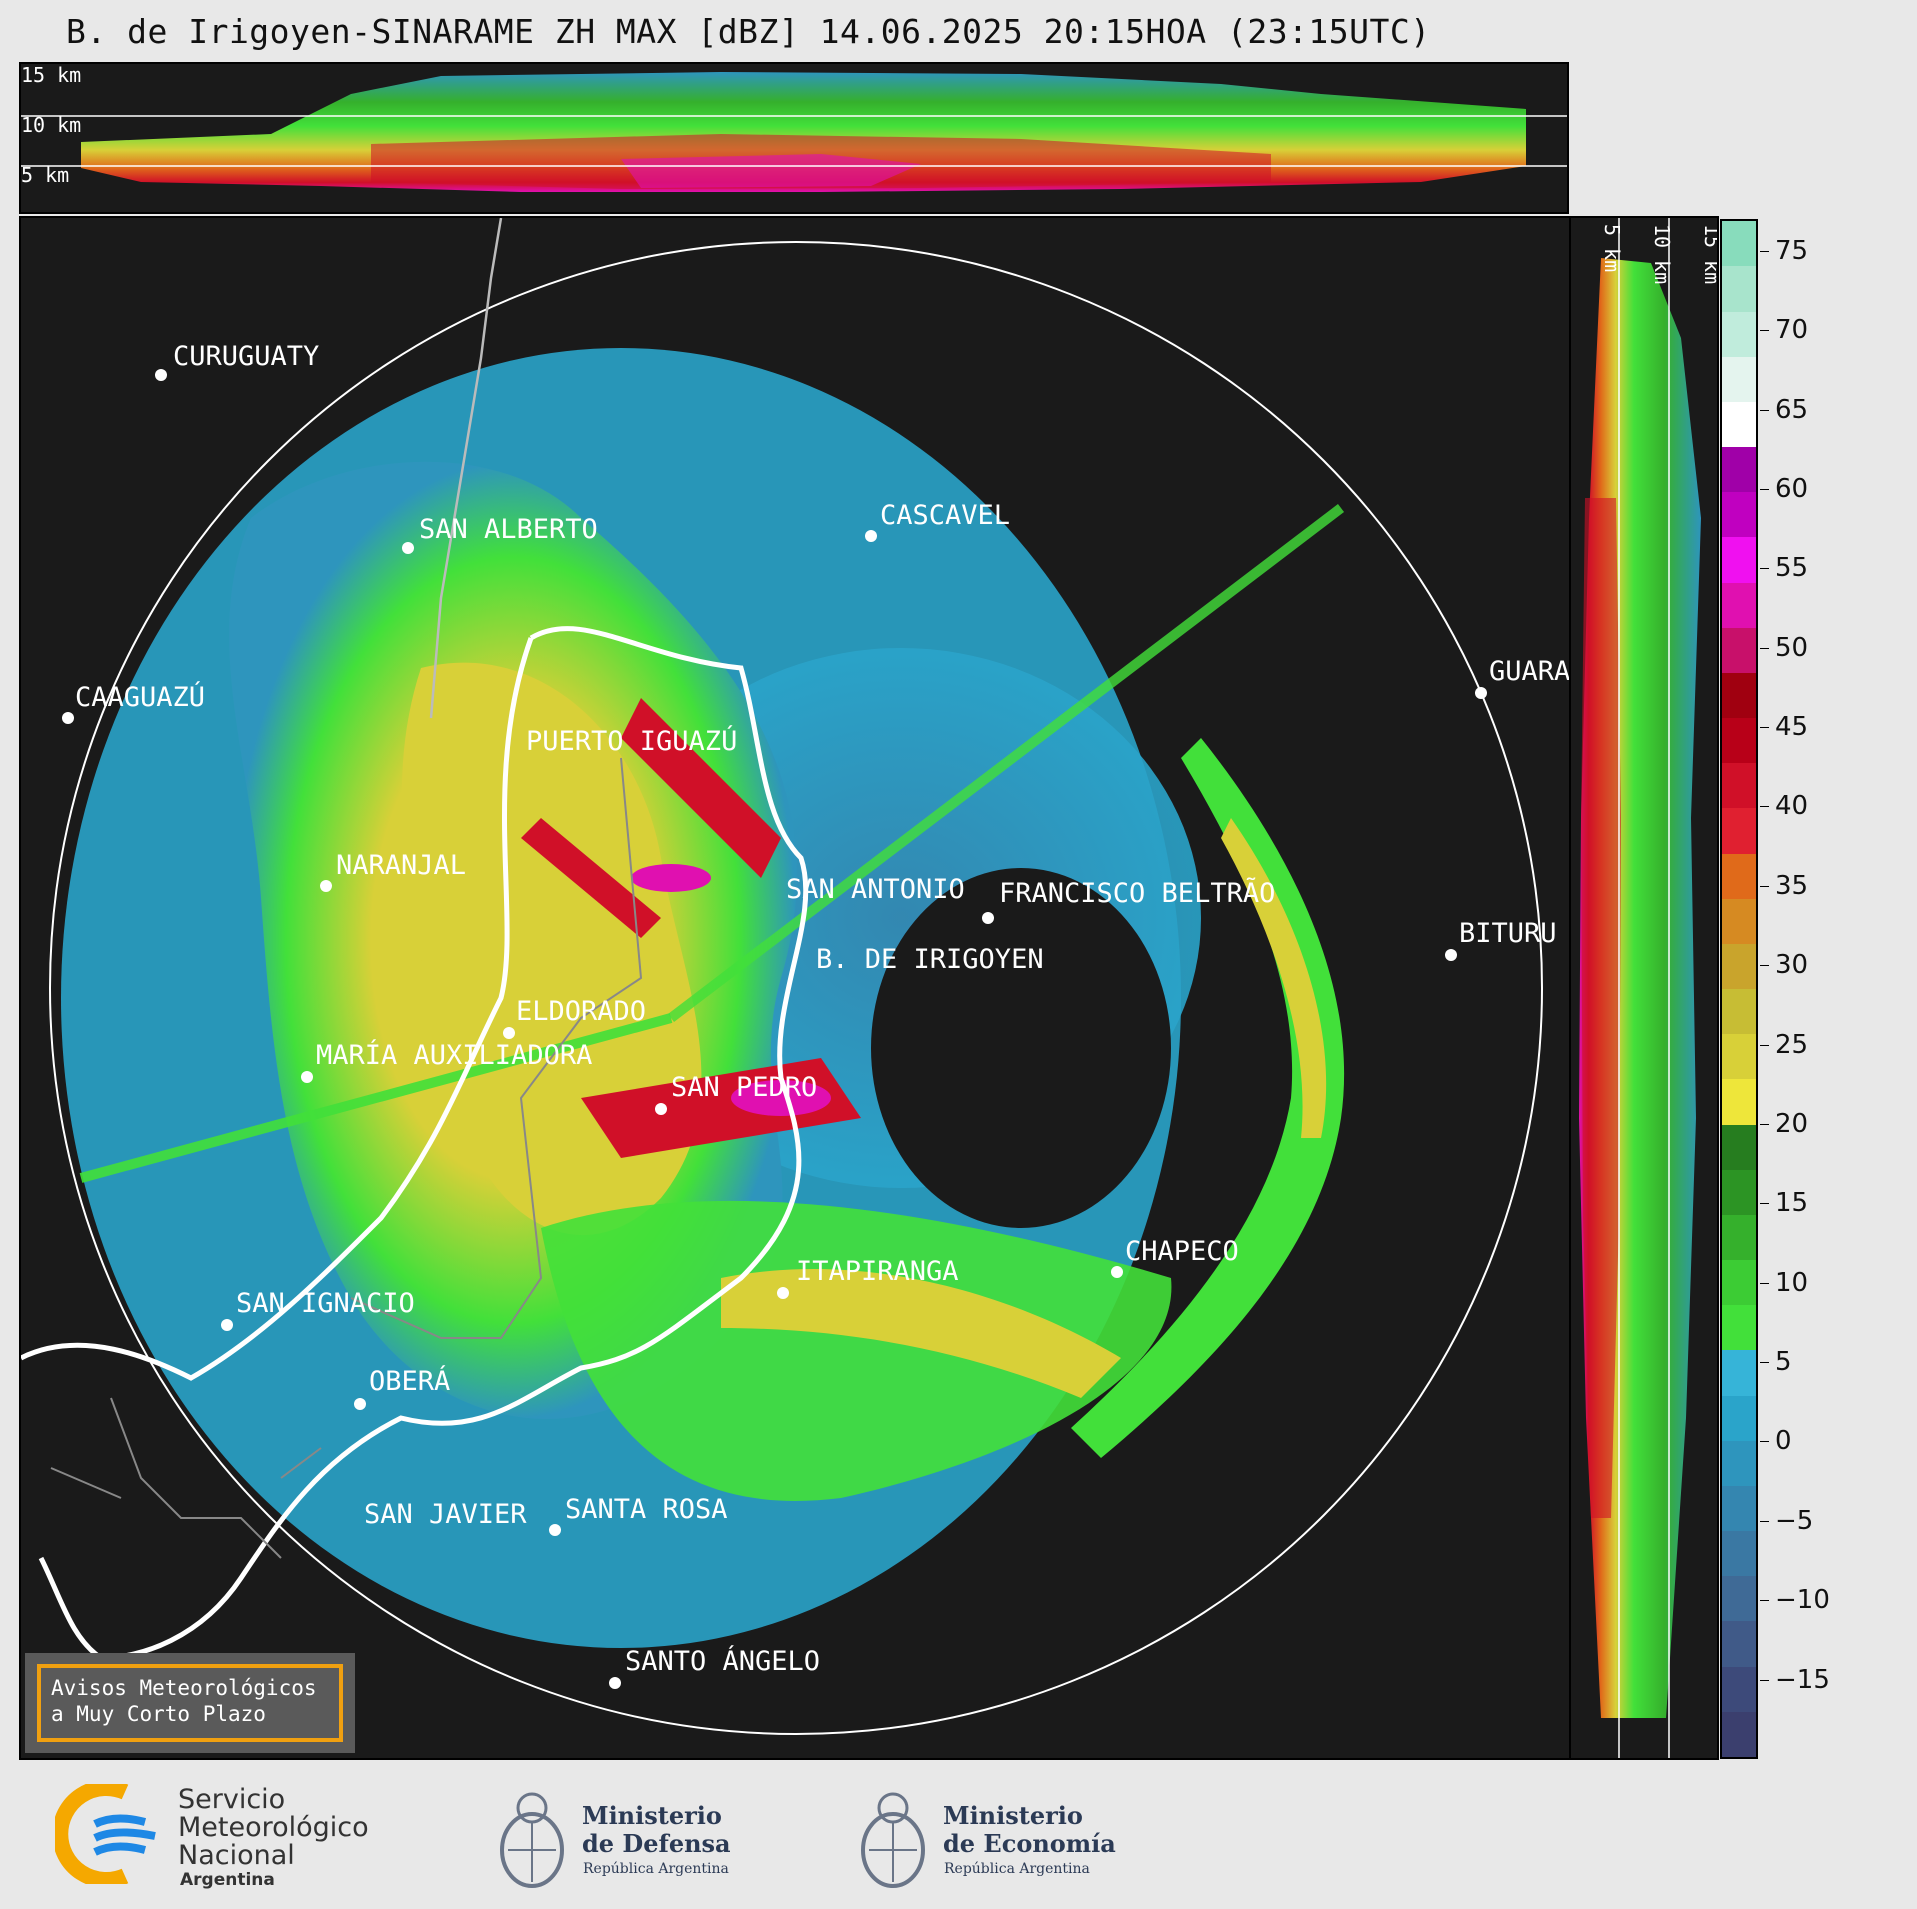 The image size is (1917, 1909). I want to click on echo-eastern-line-core, so click(1274, 978).